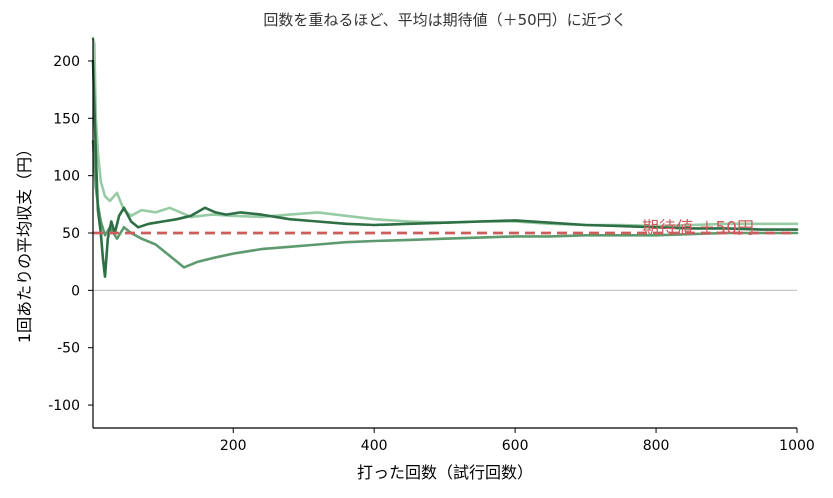  I want to click on x-tick-label: 800, so click(656, 446).